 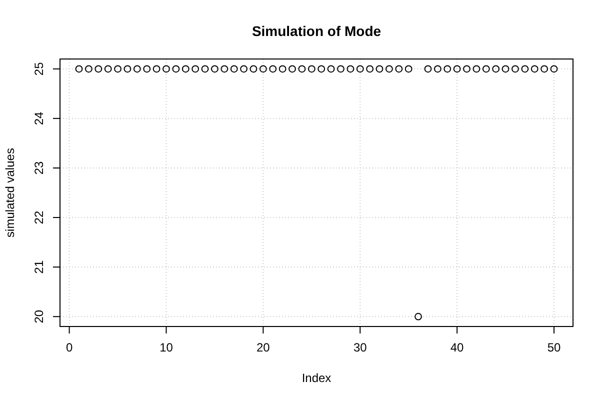 I want to click on x-tick-label: 10, so click(x=167, y=347).